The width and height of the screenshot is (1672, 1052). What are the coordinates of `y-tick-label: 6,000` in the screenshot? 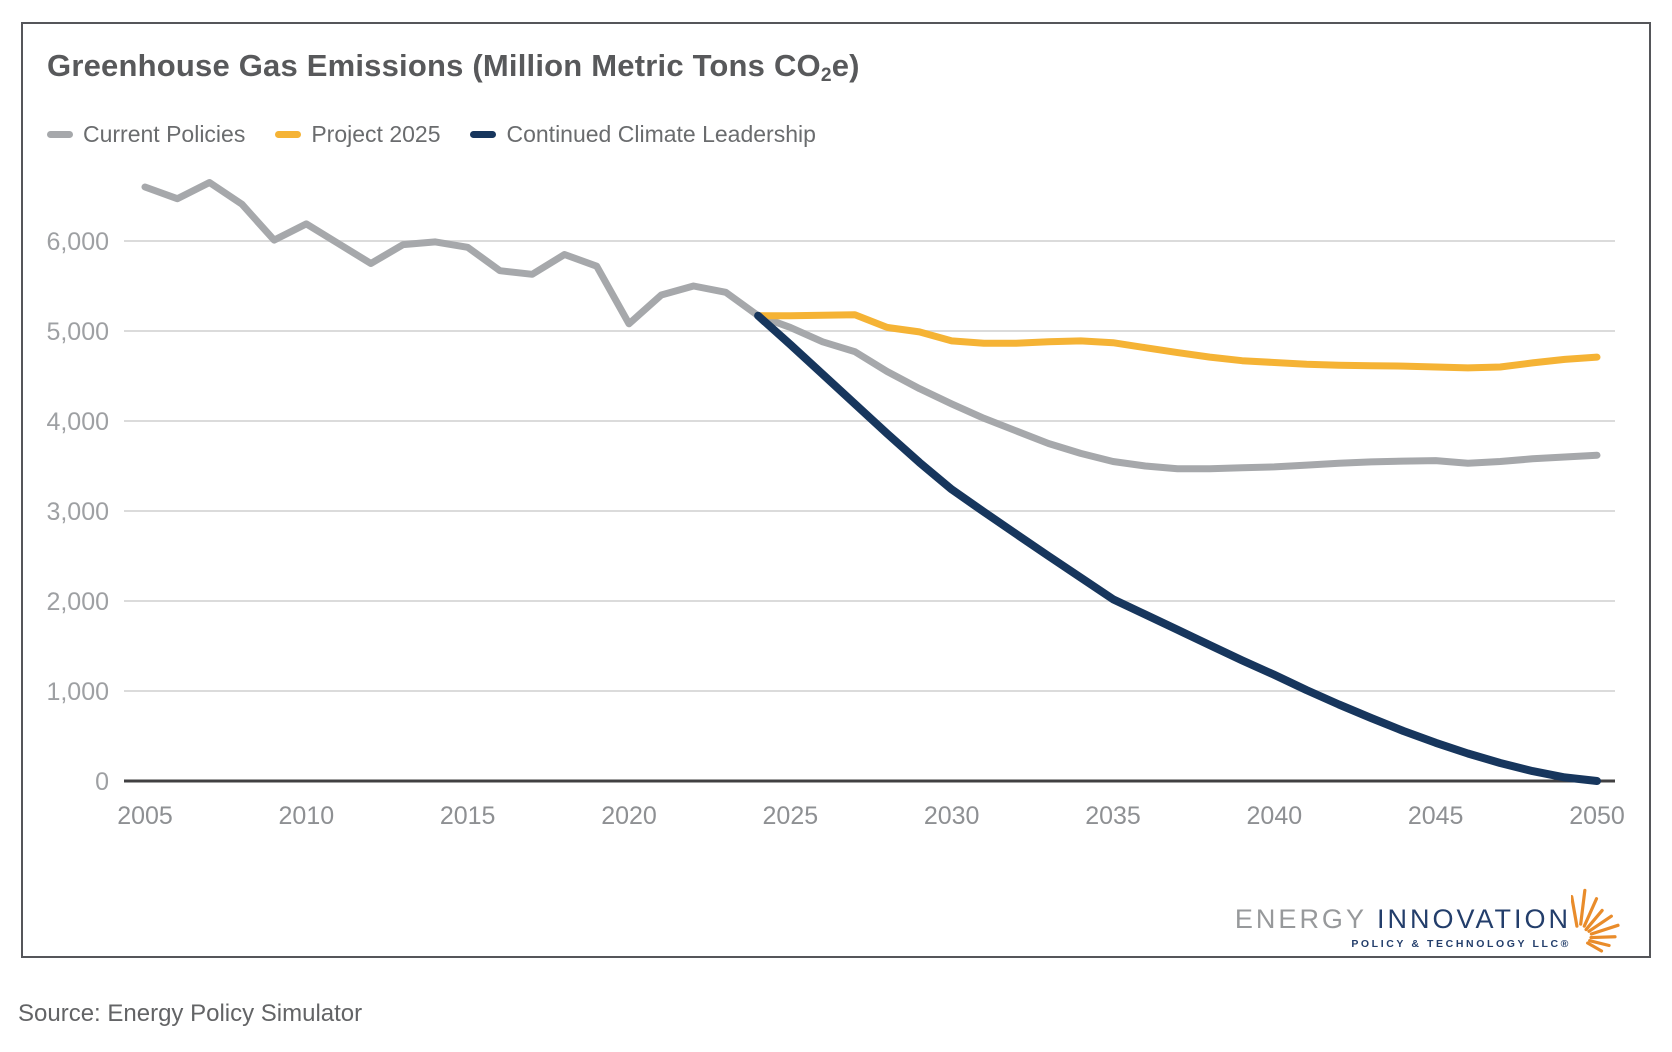 It's located at (77, 242).